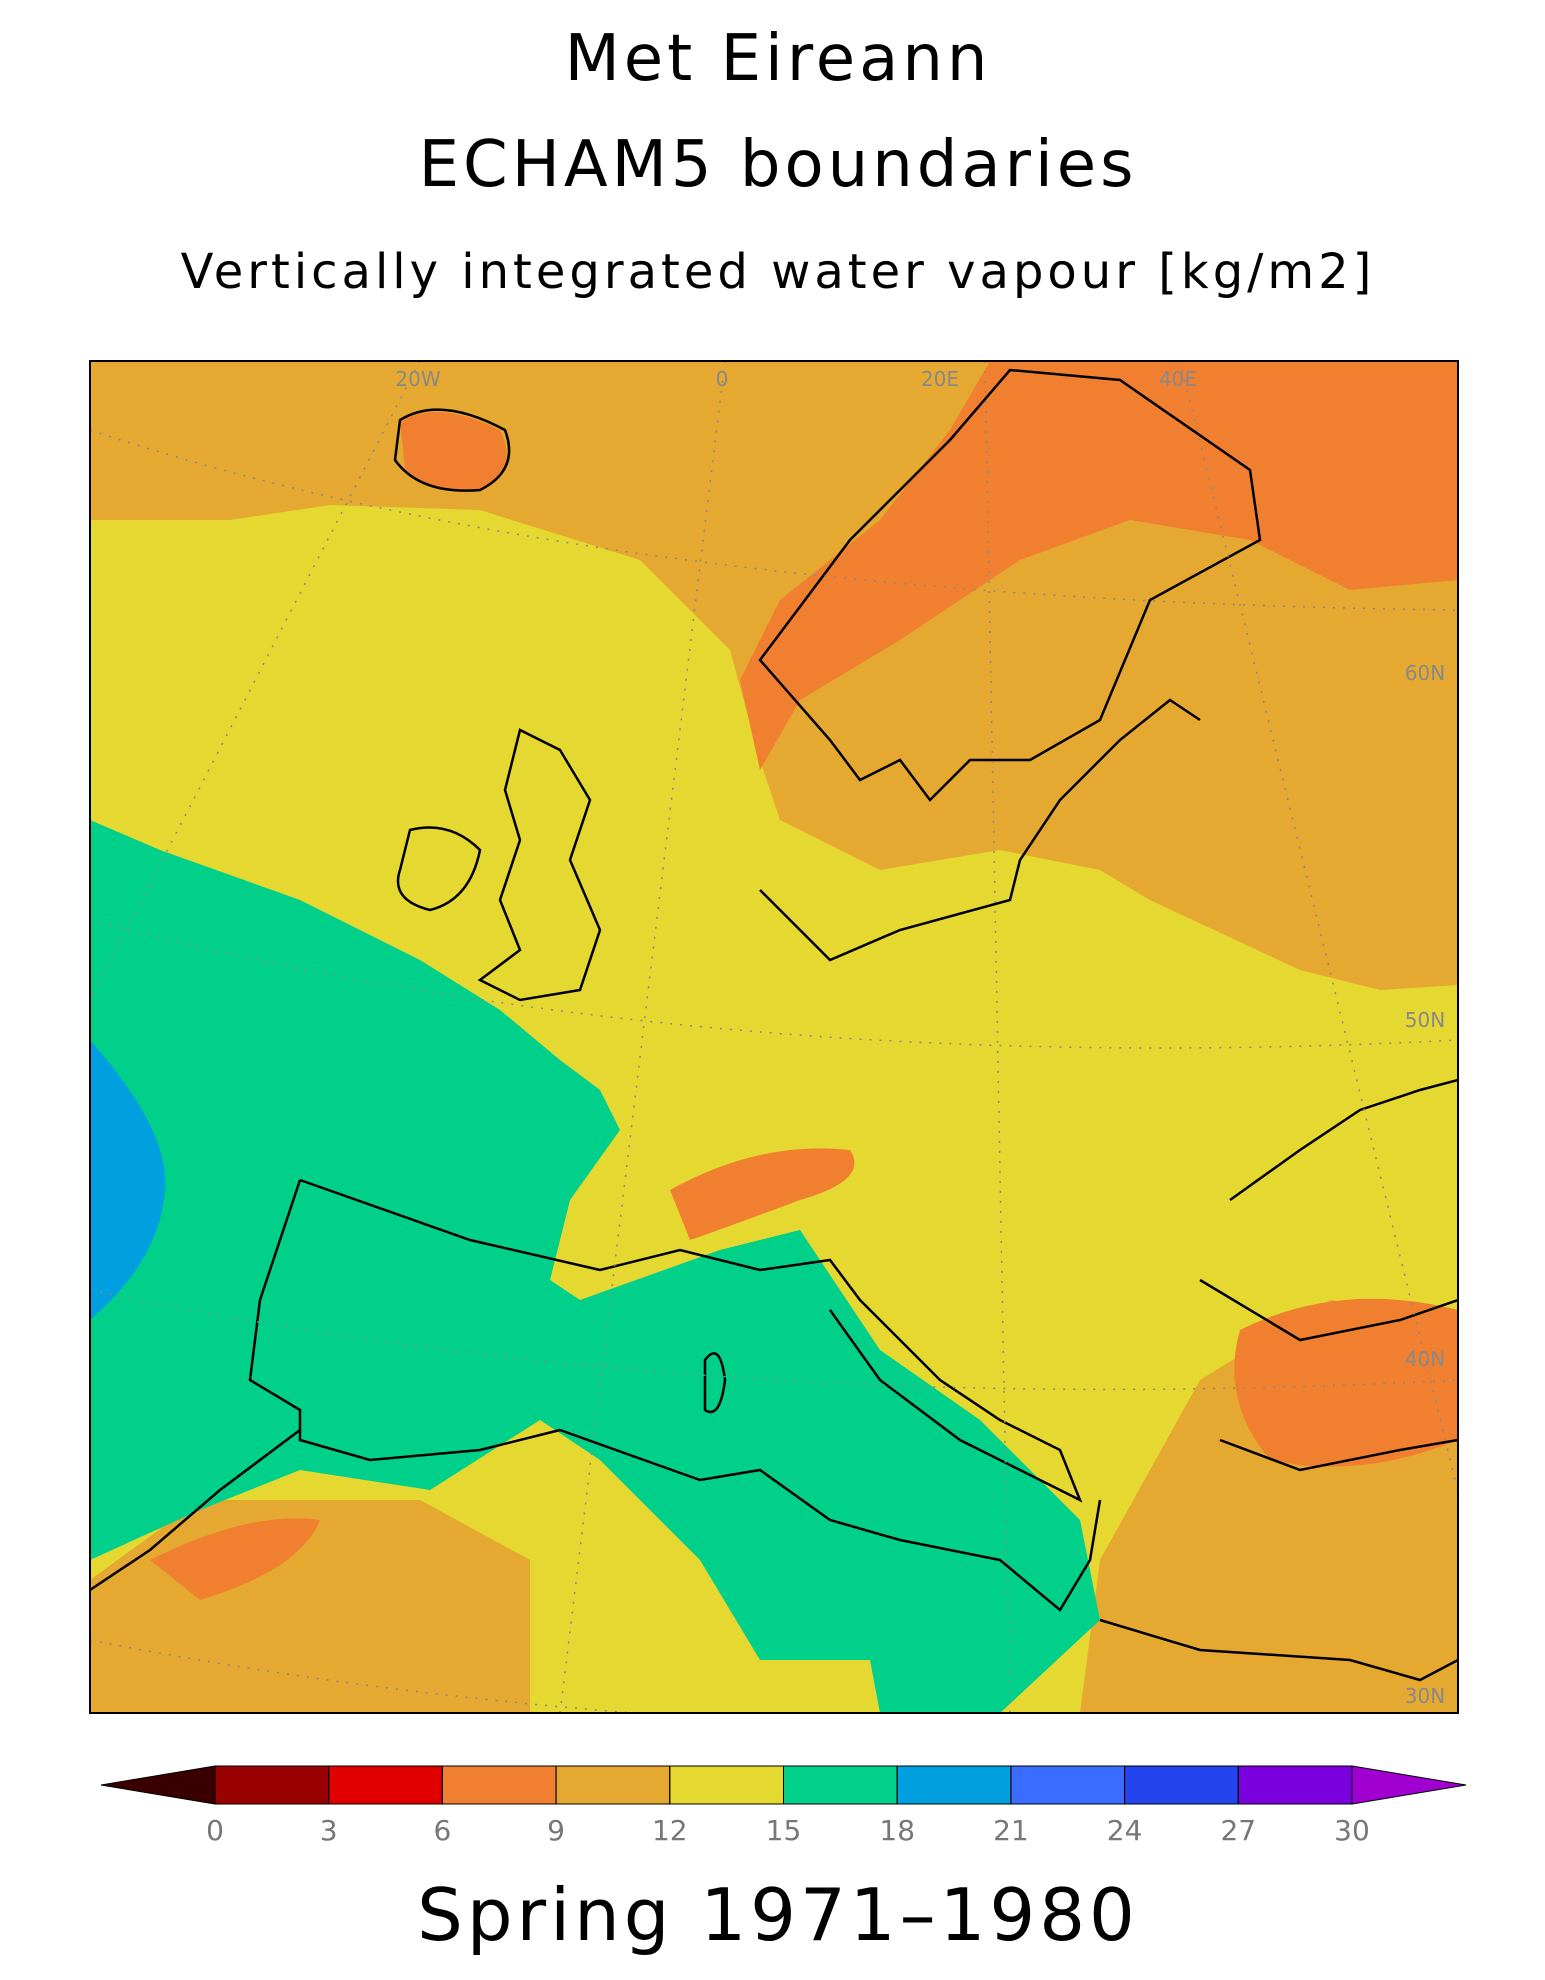 The width and height of the screenshot is (1545, 1980). What do you see at coordinates (1178, 379) in the screenshot?
I see `map-label: 40E` at bounding box center [1178, 379].